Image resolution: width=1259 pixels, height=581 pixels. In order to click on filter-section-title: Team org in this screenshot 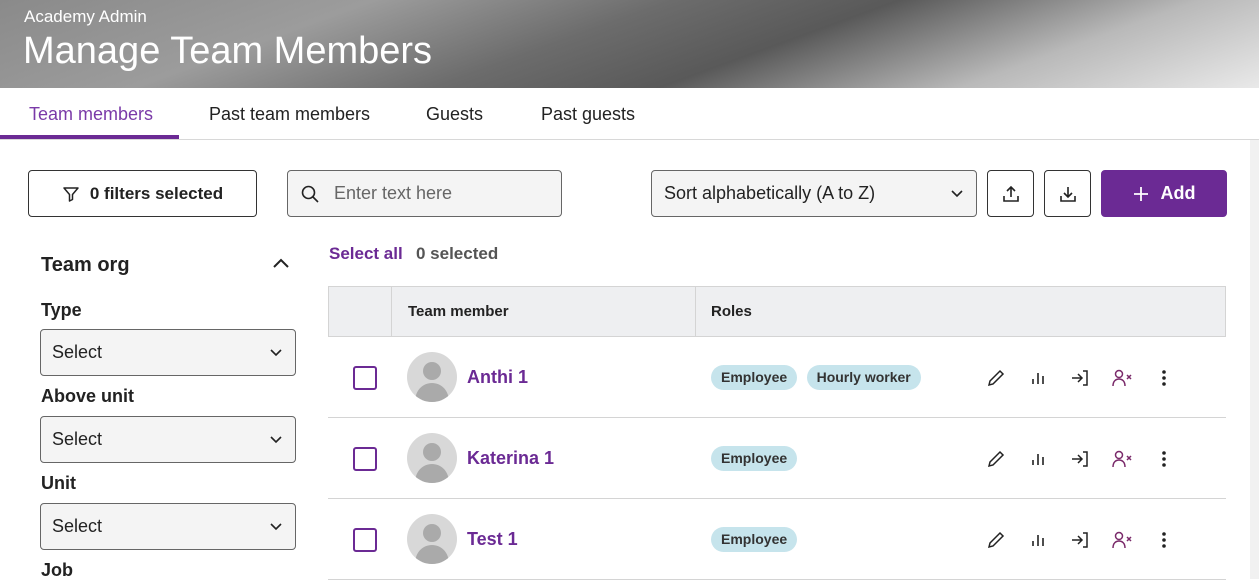, I will do `click(85, 265)`.